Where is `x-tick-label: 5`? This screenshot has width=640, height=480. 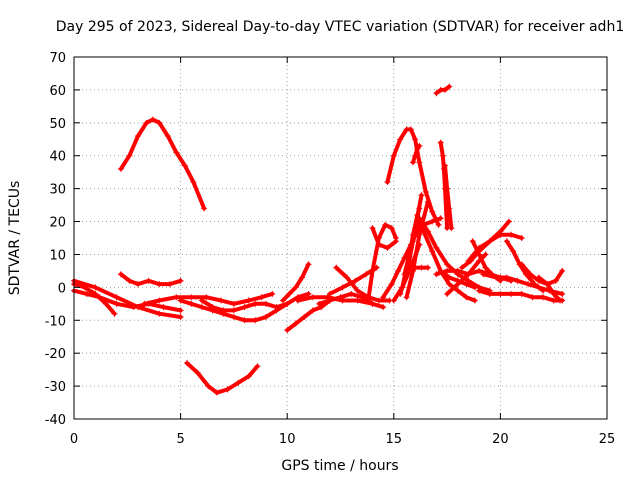
x-tick-label: 5 is located at coordinates (180, 439).